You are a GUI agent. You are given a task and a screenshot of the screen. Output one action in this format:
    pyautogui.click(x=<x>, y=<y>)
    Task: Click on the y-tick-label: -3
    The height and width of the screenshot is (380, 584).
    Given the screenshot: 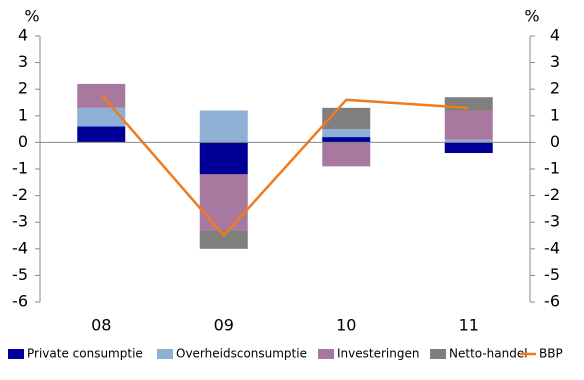 What is the action you would take?
    pyautogui.click(x=20, y=221)
    